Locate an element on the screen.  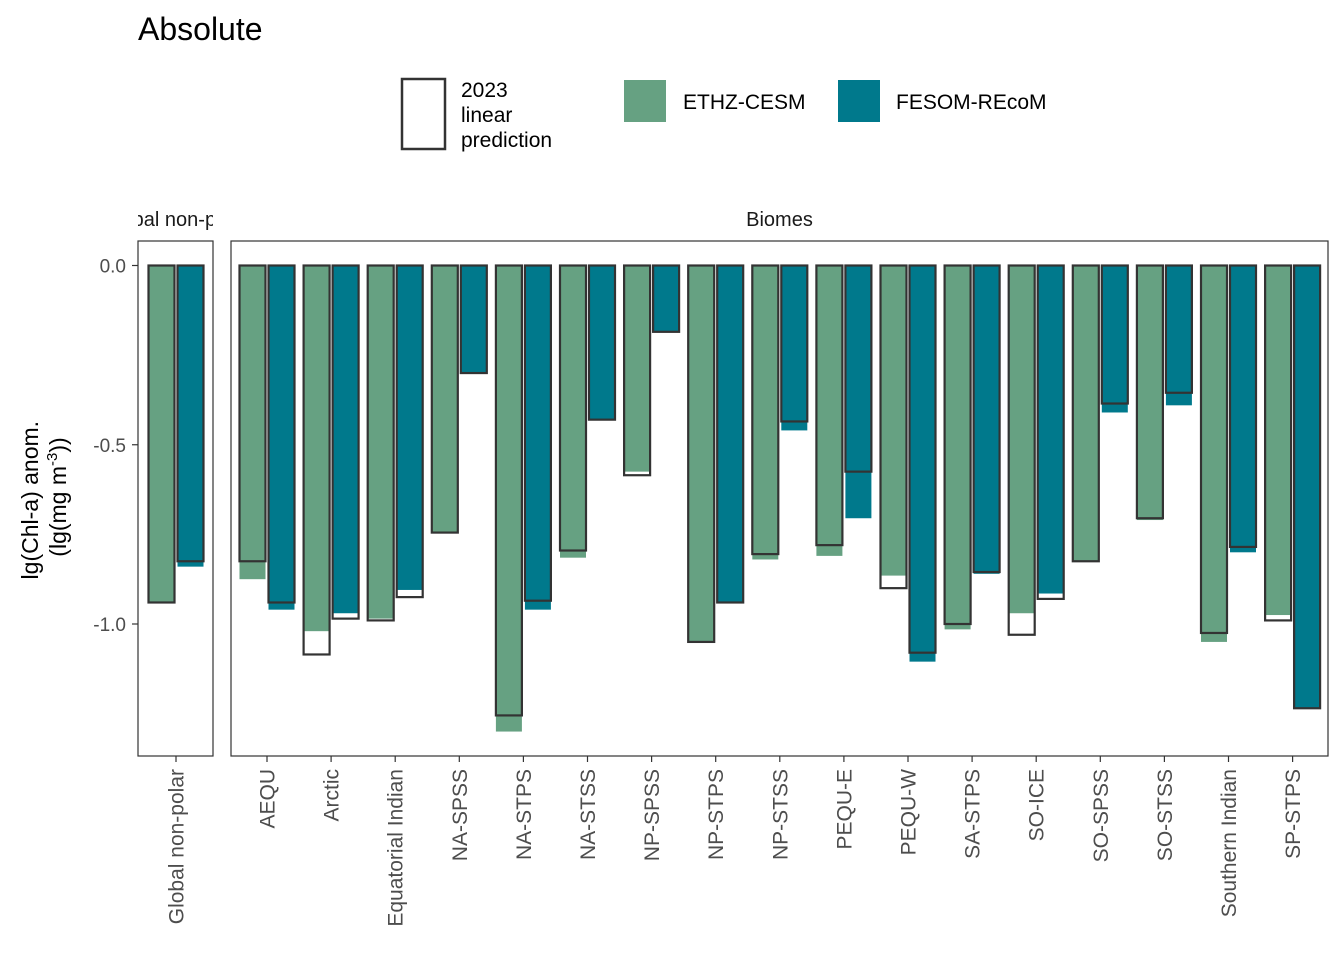
y-axis-label: lg(Chl-a) anom. (lg(mg m-3)) is located at coordinates (44, 497).